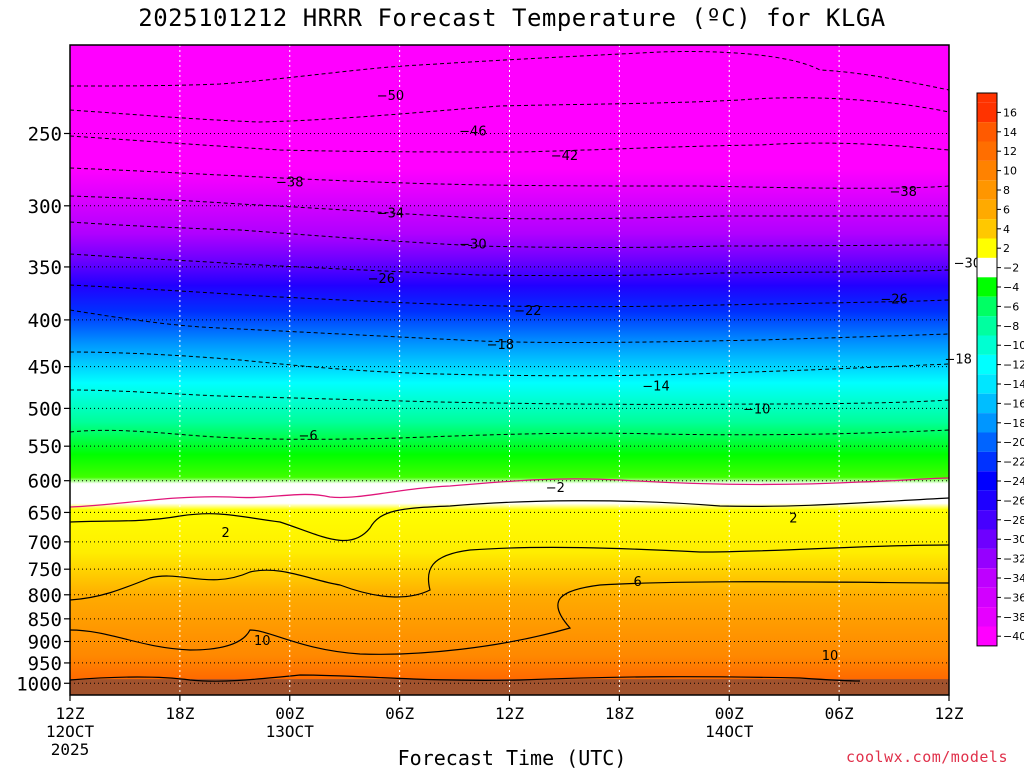 Image resolution: width=1024 pixels, height=770 pixels. I want to click on x-tick-label: 12OCT, so click(70, 731).